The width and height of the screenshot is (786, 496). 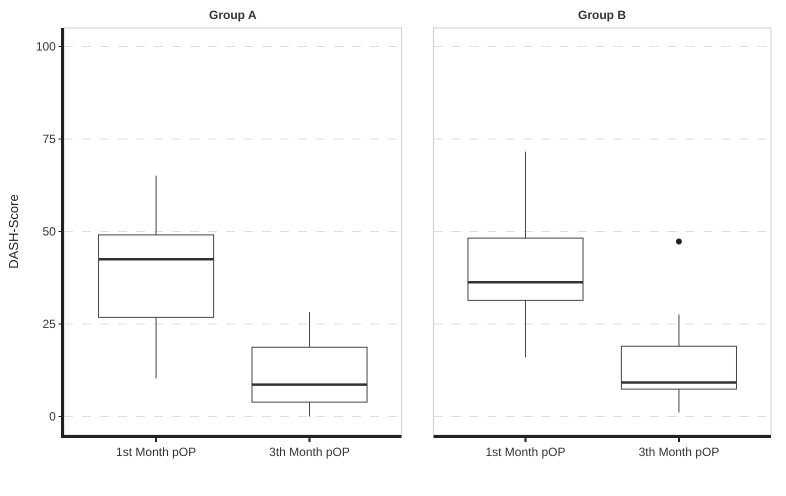 I want to click on y-axis-title: DASH-Score, so click(x=13, y=231).